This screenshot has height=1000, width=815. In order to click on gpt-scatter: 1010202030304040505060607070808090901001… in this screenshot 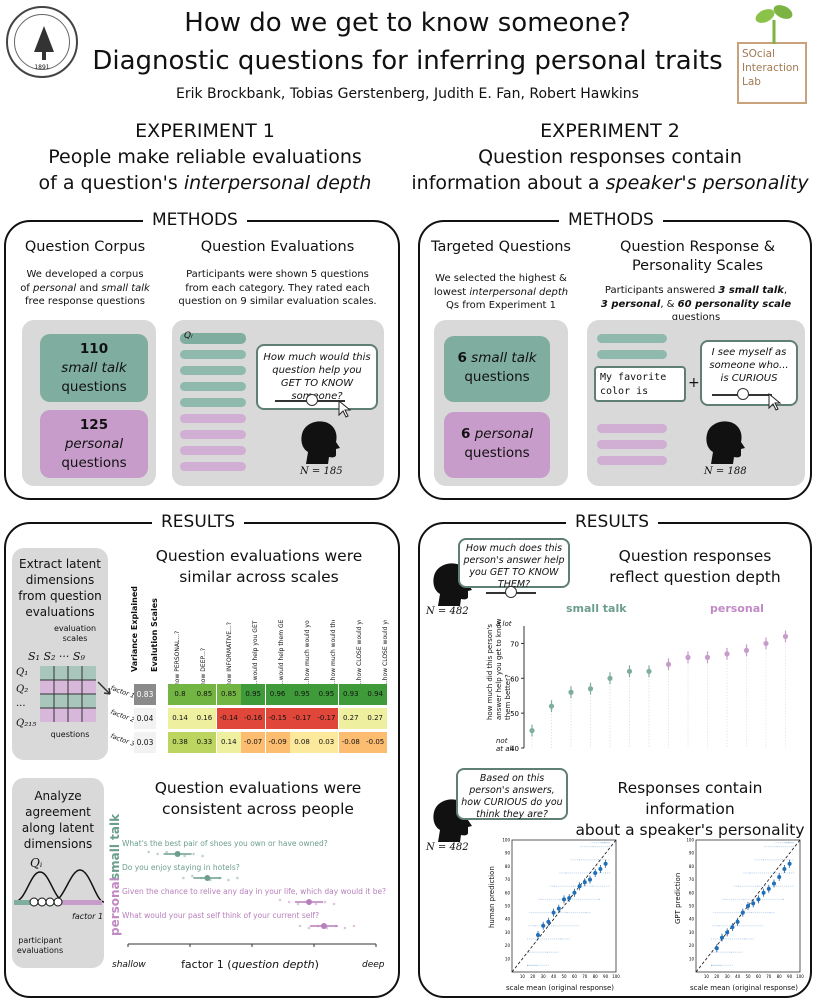, I will do `click(745, 909)`.